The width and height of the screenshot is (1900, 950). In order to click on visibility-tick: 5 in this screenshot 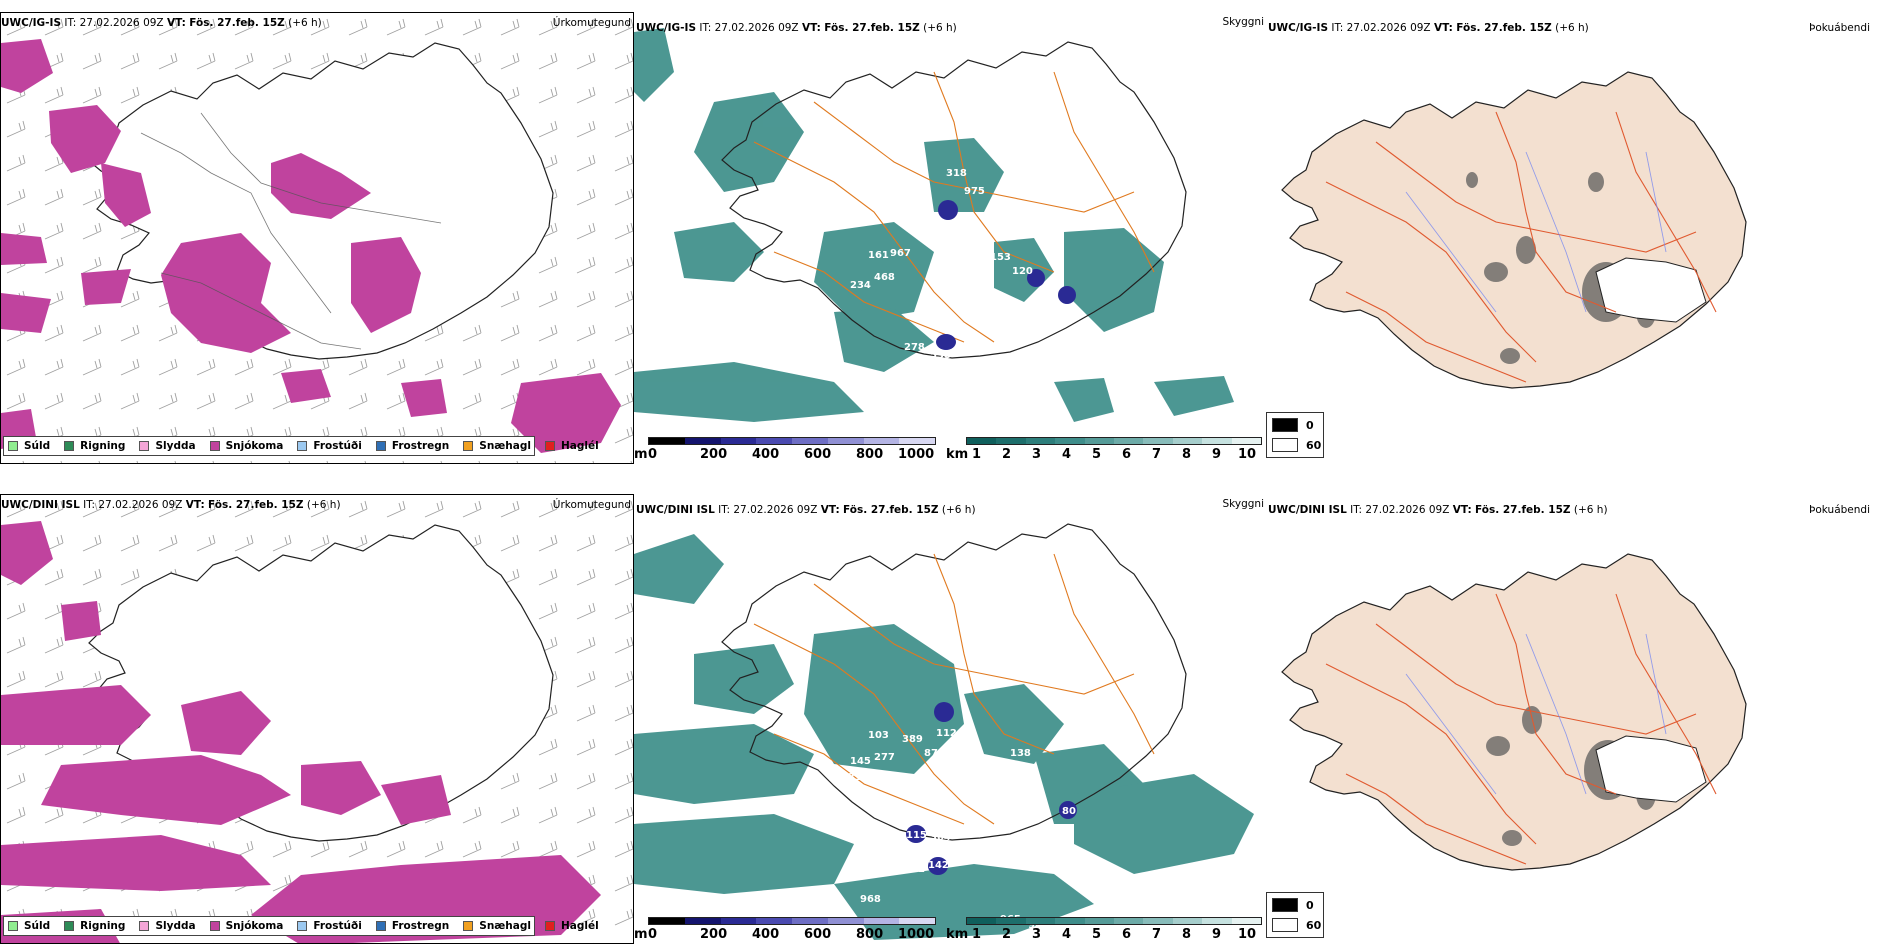, I will do `click(1097, 454)`.